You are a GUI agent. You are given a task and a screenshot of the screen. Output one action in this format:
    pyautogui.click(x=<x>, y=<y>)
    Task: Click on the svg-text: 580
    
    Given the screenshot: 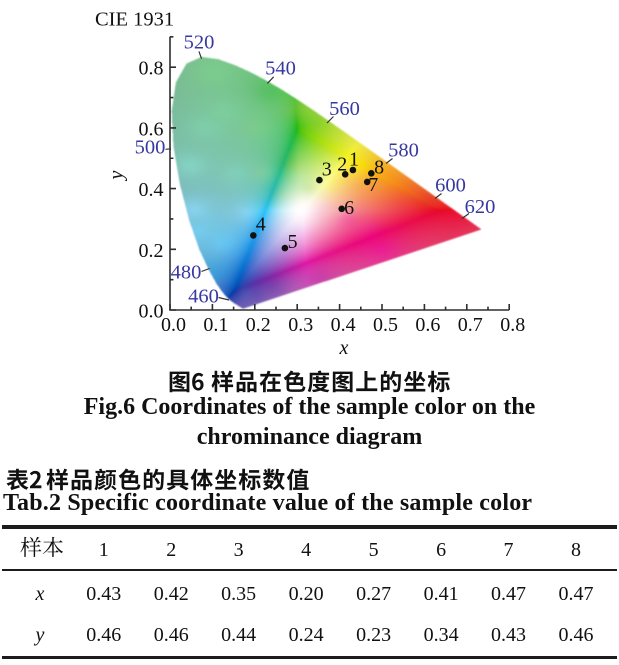 What is the action you would take?
    pyautogui.click(x=403, y=151)
    